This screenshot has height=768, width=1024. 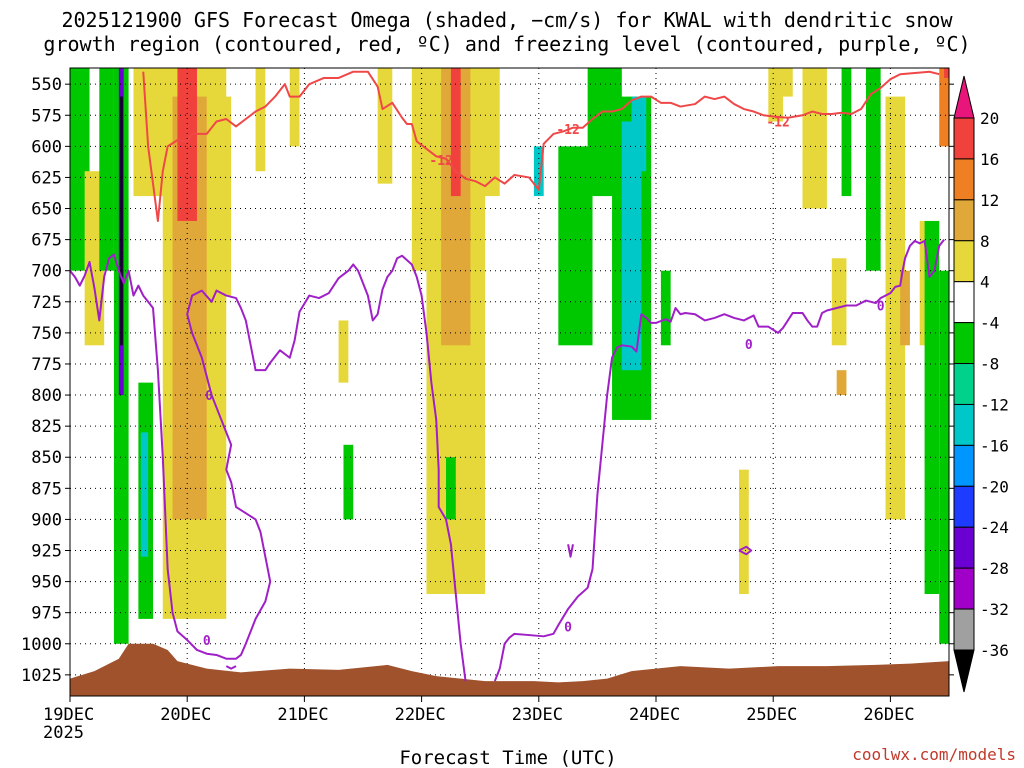 What do you see at coordinates (46, 85) in the screenshot?
I see `y-tick-label: 550` at bounding box center [46, 85].